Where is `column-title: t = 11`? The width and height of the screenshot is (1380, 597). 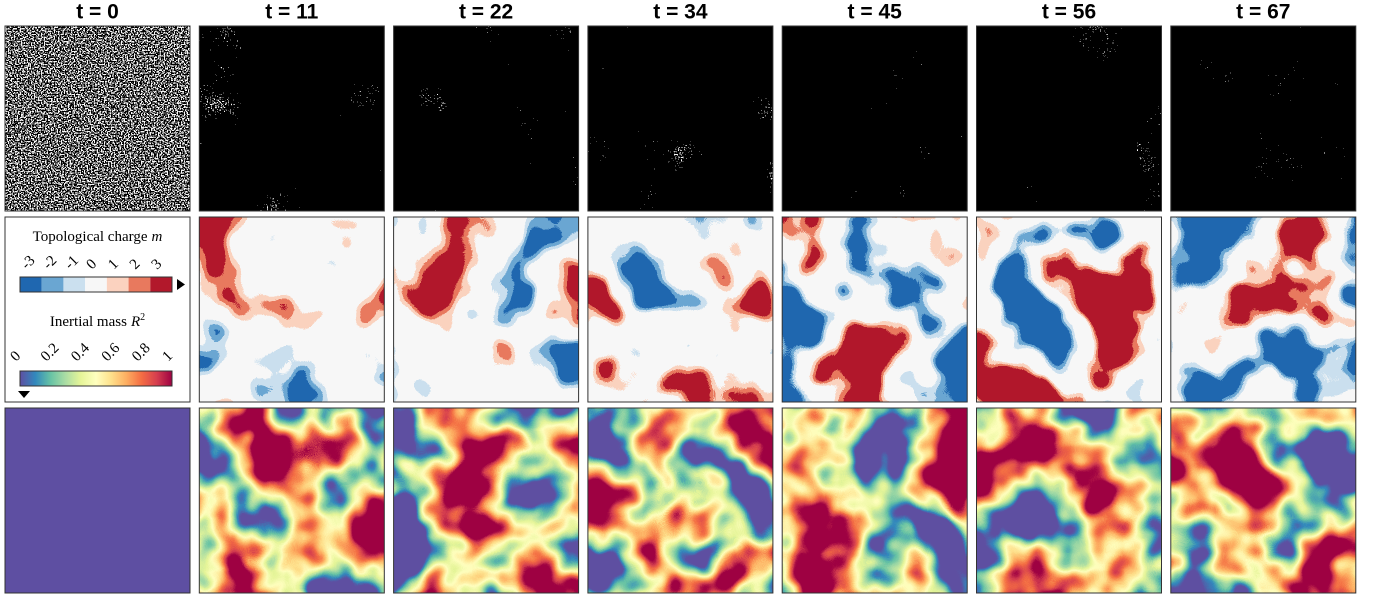 column-title: t = 11 is located at coordinates (291, 12).